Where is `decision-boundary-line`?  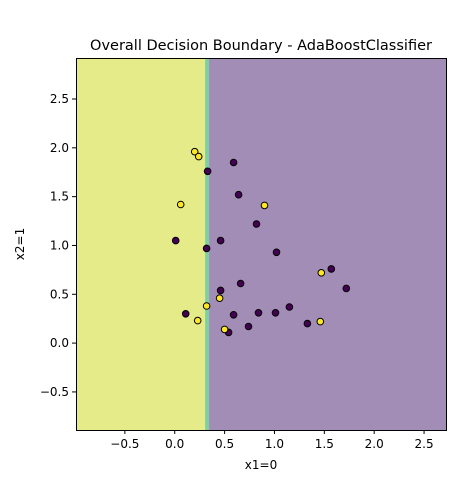
decision-boundary-line is located at coordinates (207, 244).